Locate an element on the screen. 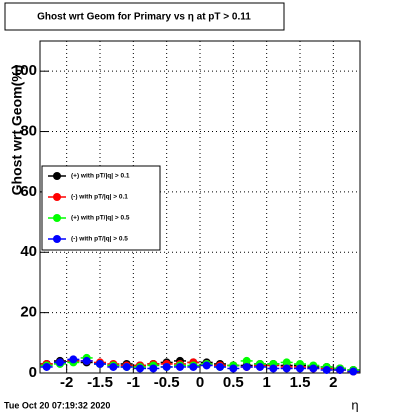 The height and width of the screenshot is (419, 400). x-tick-label: 1.5 is located at coordinates (300, 382).